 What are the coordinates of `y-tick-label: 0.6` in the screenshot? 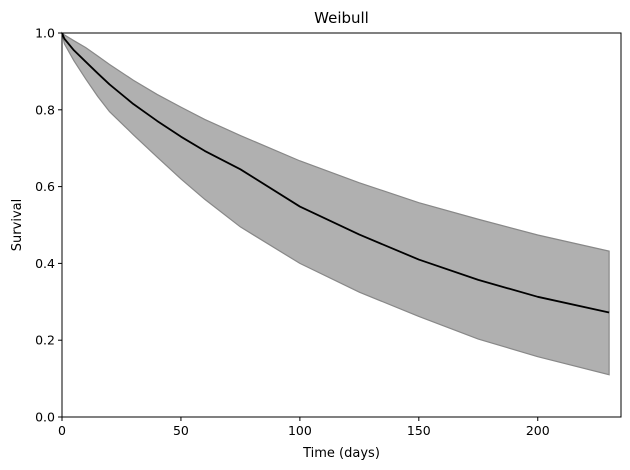 It's located at (45, 186).